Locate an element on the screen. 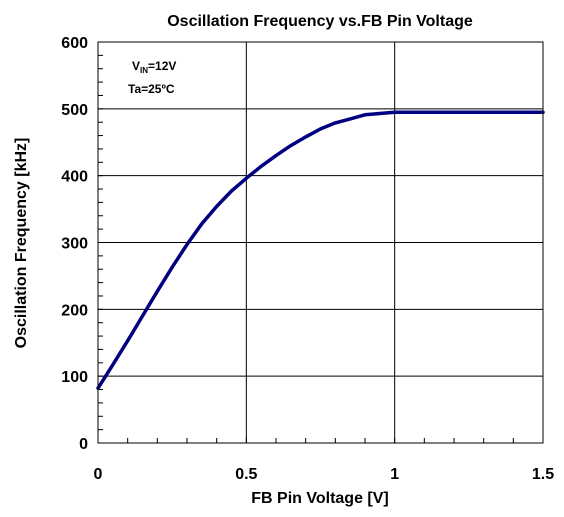 The height and width of the screenshot is (517, 564). y-tick-labels: 0 100 200 300 400 500 600 is located at coordinates (74, 244).